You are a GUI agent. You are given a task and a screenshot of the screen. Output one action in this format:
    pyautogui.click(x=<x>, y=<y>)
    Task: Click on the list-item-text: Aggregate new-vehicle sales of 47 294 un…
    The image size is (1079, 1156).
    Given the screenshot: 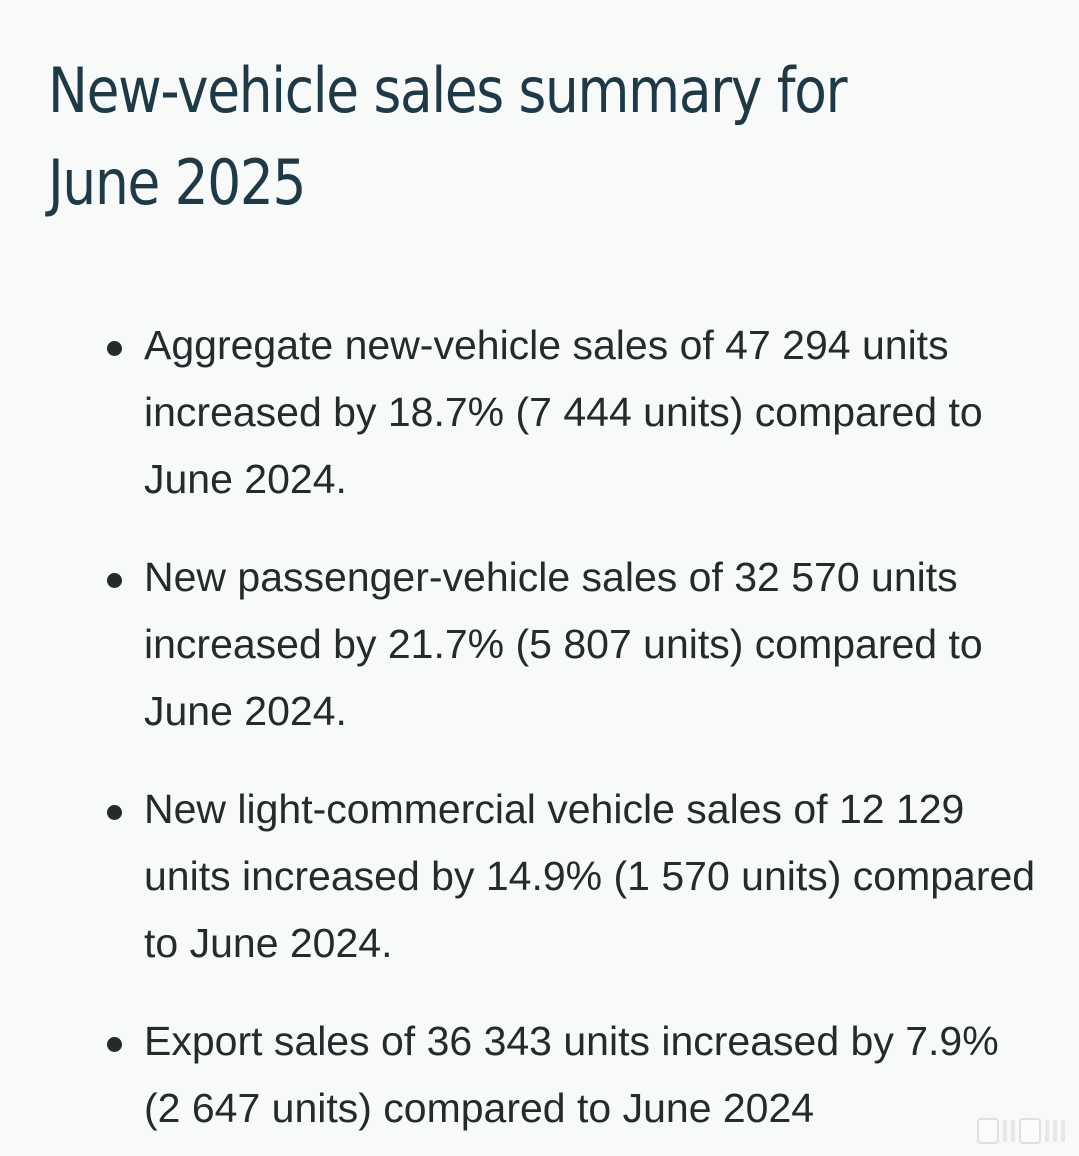 What is the action you would take?
    pyautogui.click(x=563, y=412)
    